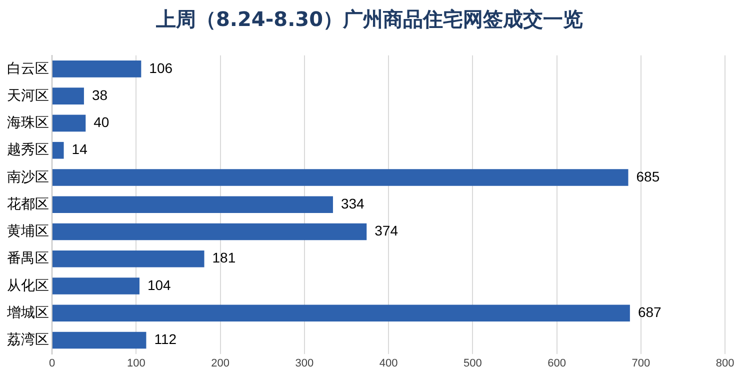 The width and height of the screenshot is (739, 377). What do you see at coordinates (28, 339) in the screenshot?
I see `y-tick-label: 荔湾区` at bounding box center [28, 339].